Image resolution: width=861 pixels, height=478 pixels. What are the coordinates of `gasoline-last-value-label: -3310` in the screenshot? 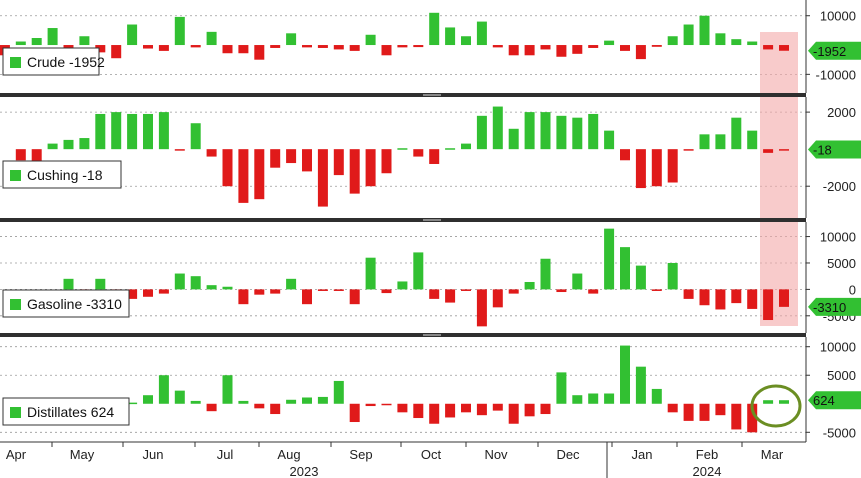 It's located at (829, 307).